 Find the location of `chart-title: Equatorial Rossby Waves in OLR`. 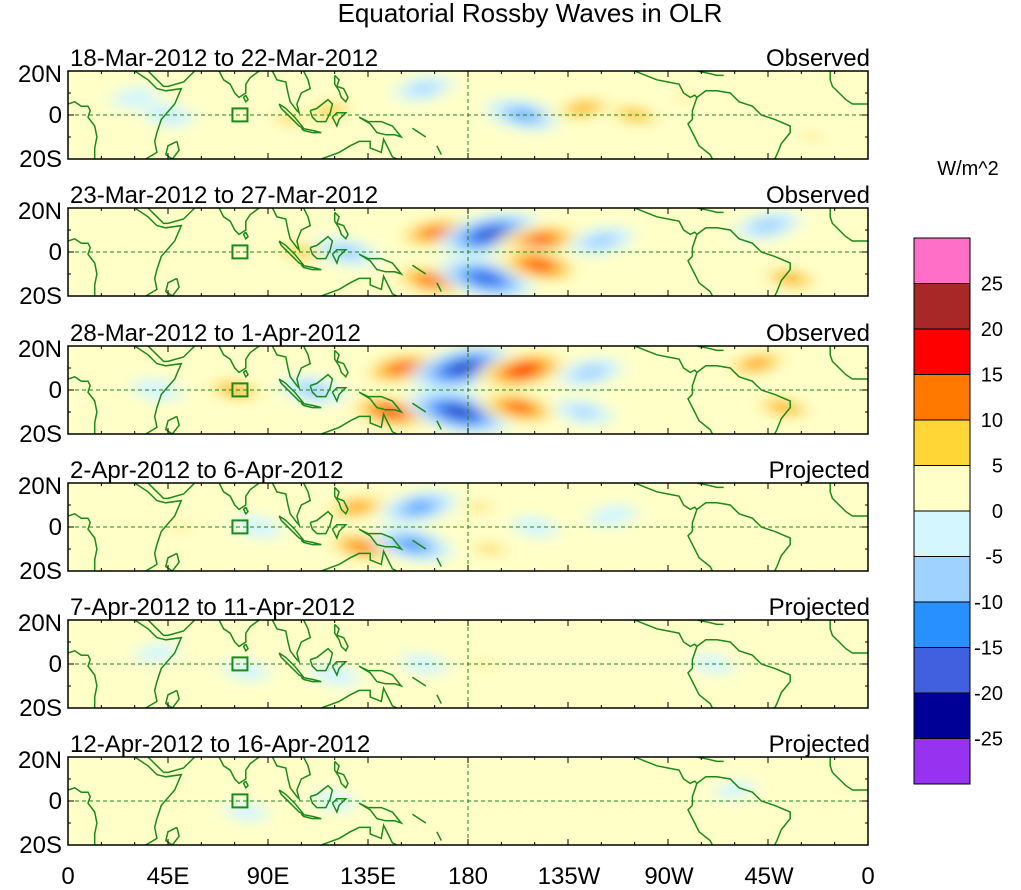

chart-title: Equatorial Rossby Waves in OLR is located at coordinates (530, 14).